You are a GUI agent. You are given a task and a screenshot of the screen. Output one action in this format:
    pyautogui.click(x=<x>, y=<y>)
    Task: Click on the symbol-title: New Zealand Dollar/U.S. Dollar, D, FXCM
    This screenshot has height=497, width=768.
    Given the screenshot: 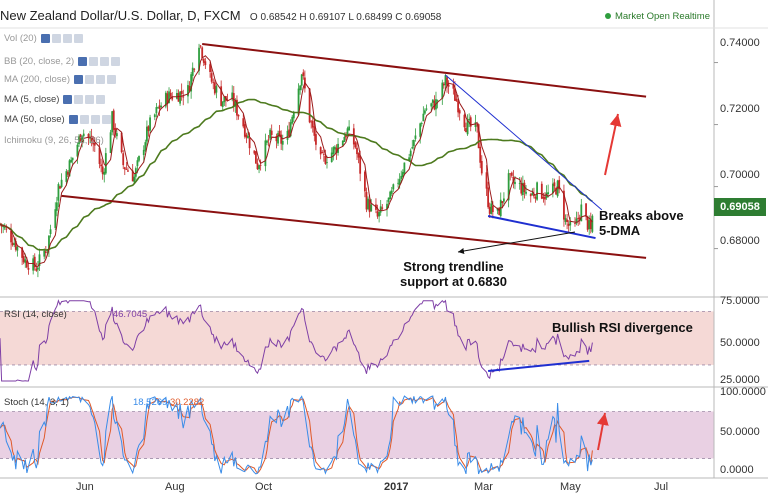 What is the action you would take?
    pyautogui.click(x=120, y=15)
    